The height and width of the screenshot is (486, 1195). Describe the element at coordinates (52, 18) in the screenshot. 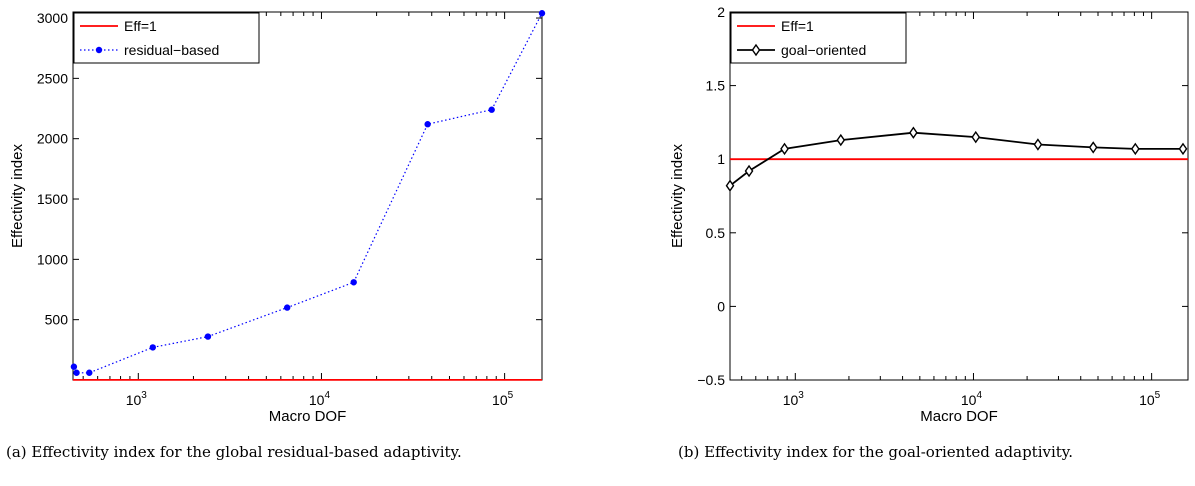

I see `y-tick-label: 3000` at that location.